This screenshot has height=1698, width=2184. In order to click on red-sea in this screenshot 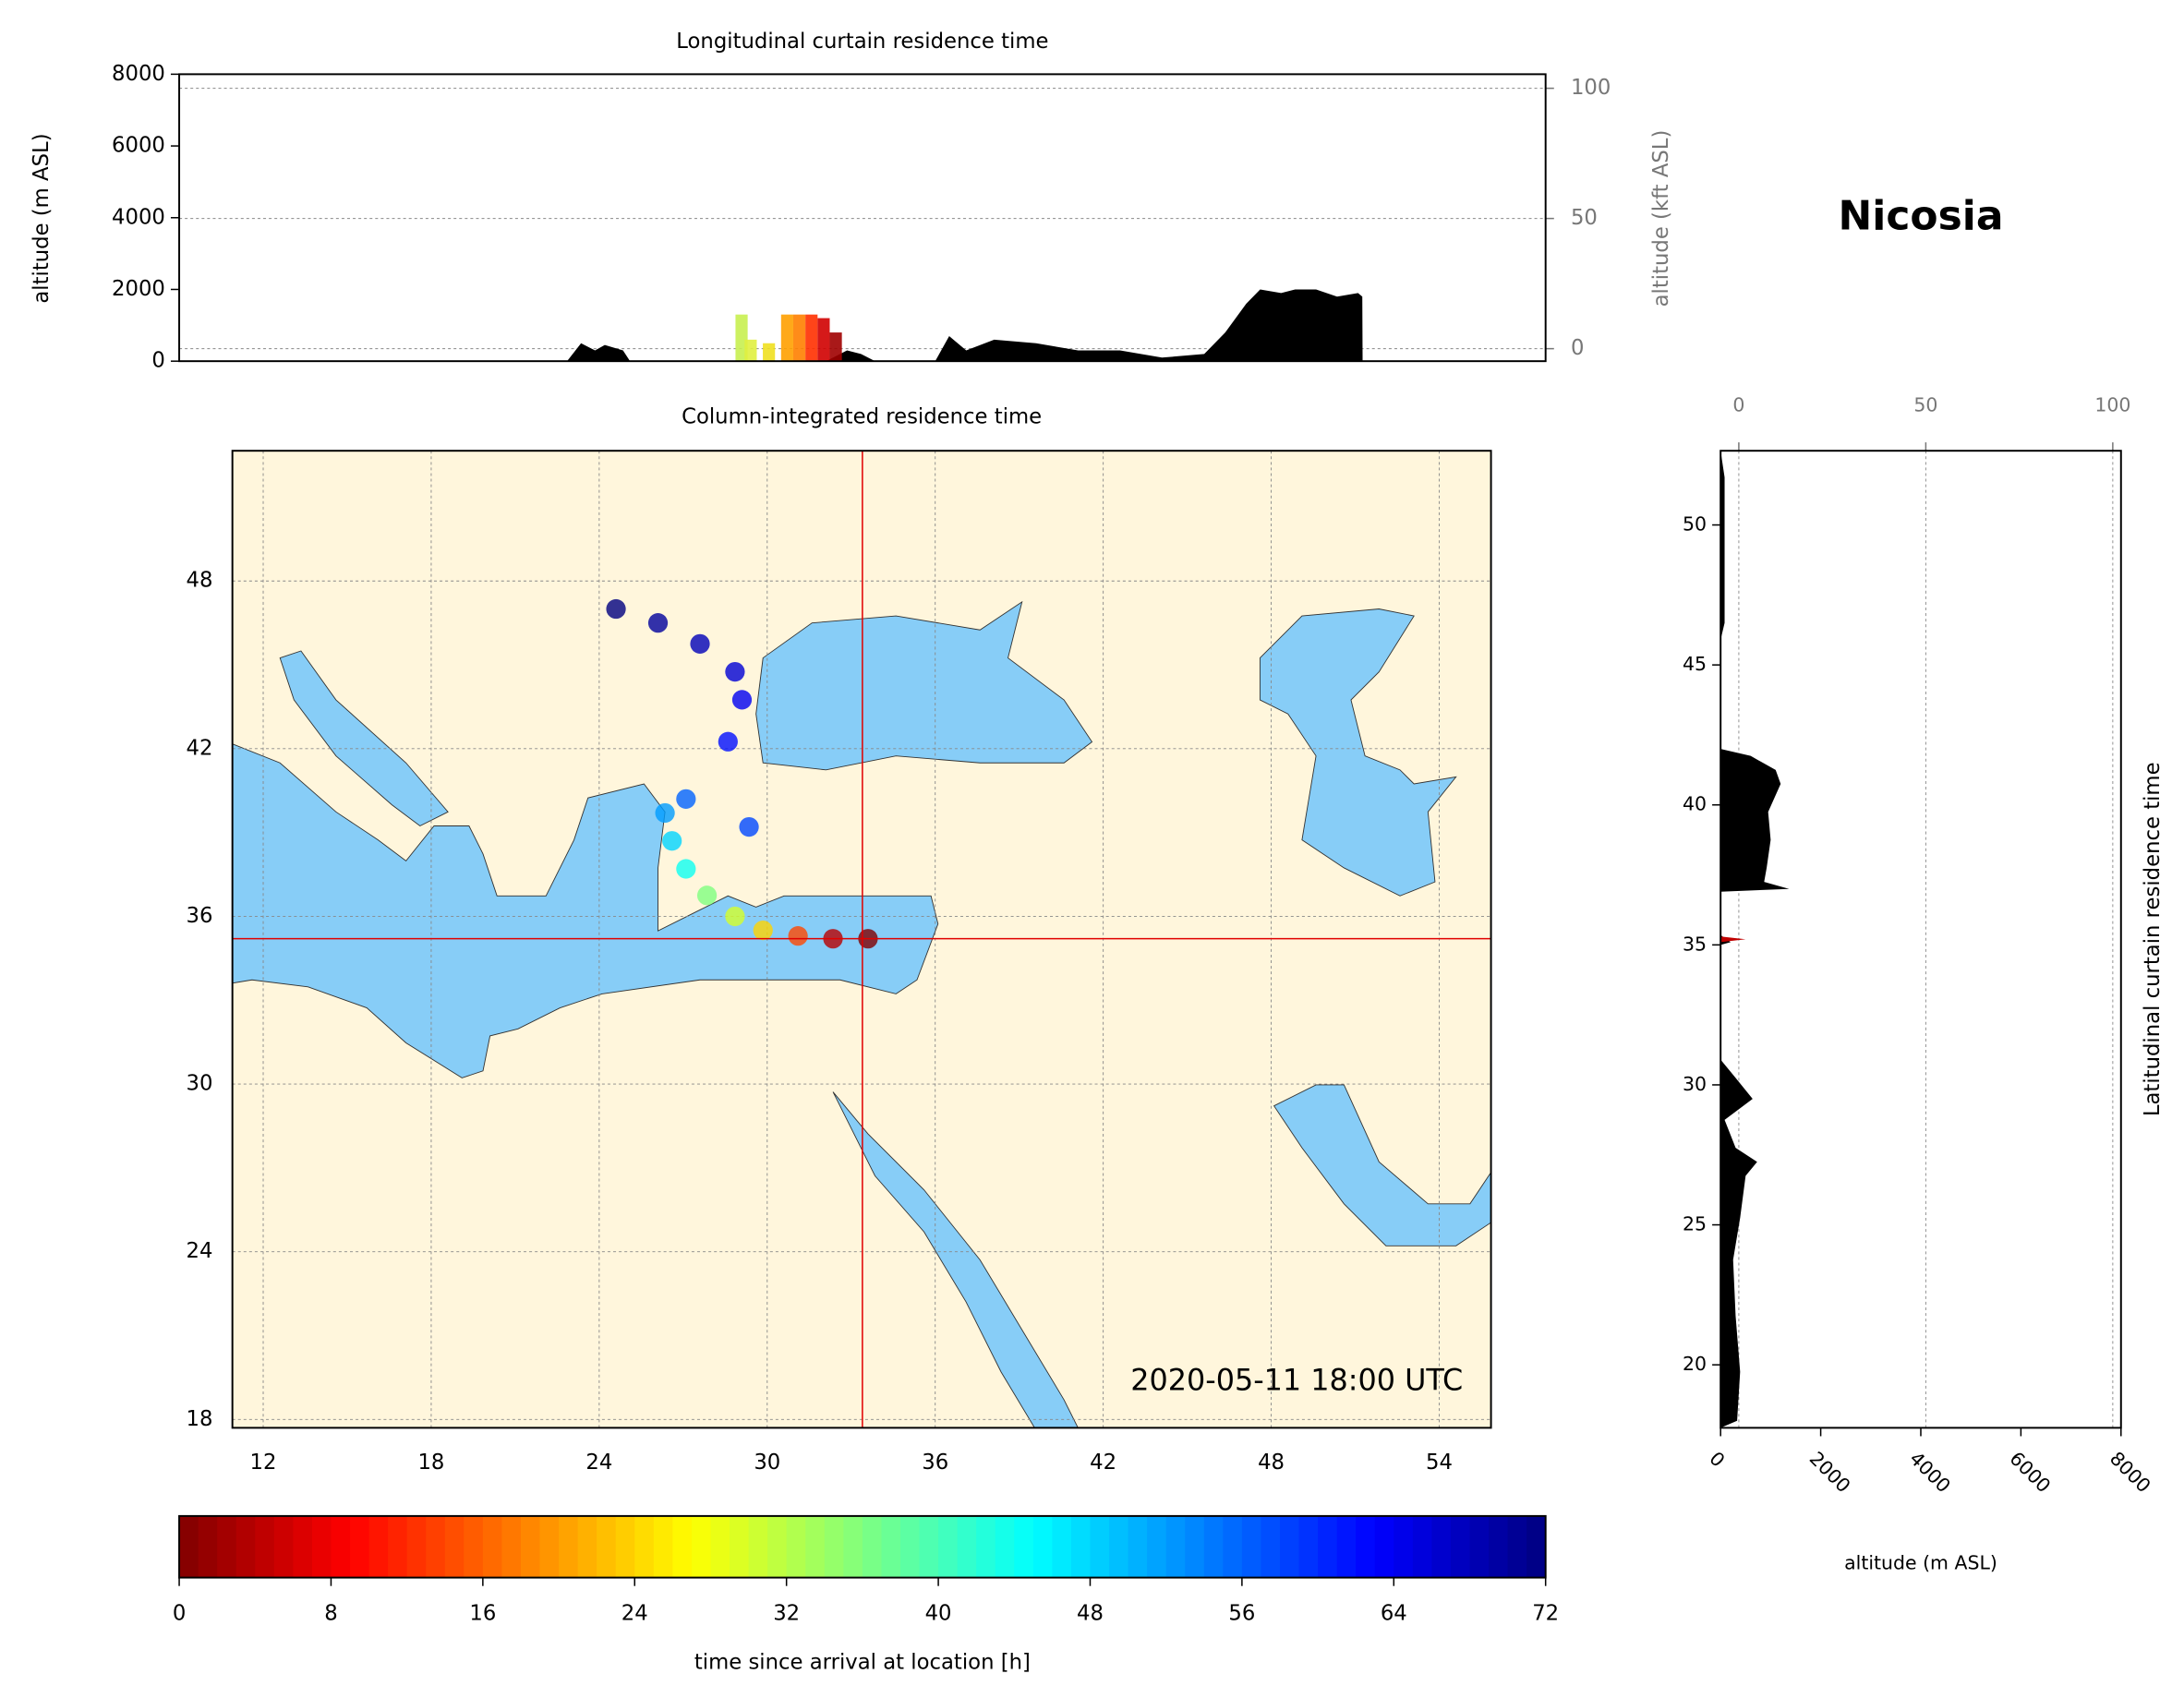, I will do `click(955, 1259)`.